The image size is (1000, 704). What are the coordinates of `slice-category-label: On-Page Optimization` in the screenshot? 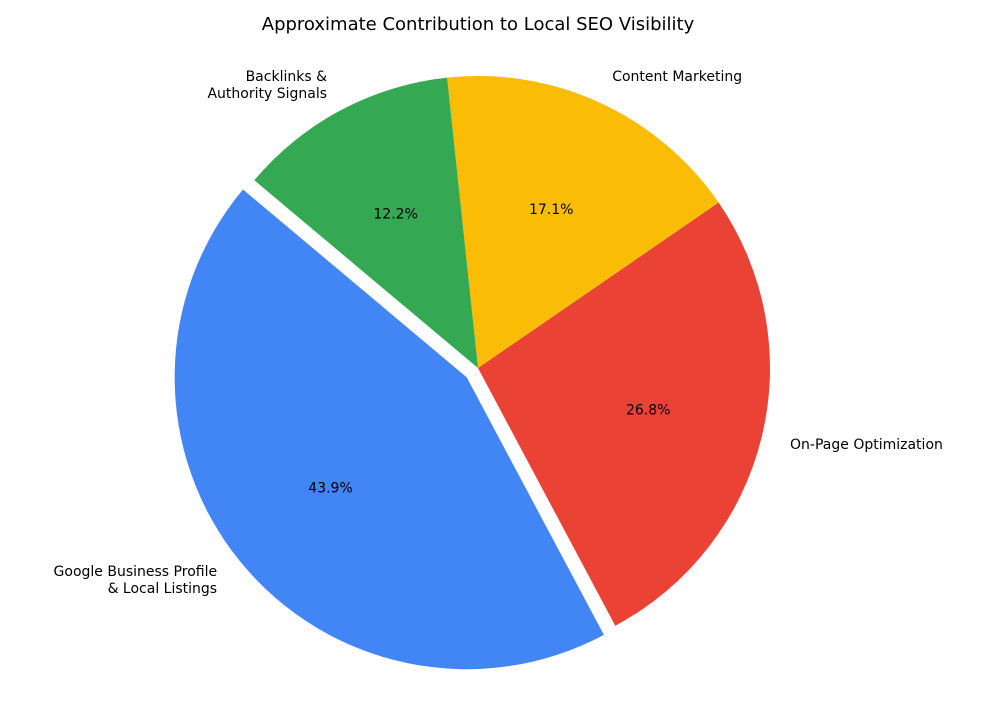 It's located at (866, 445).